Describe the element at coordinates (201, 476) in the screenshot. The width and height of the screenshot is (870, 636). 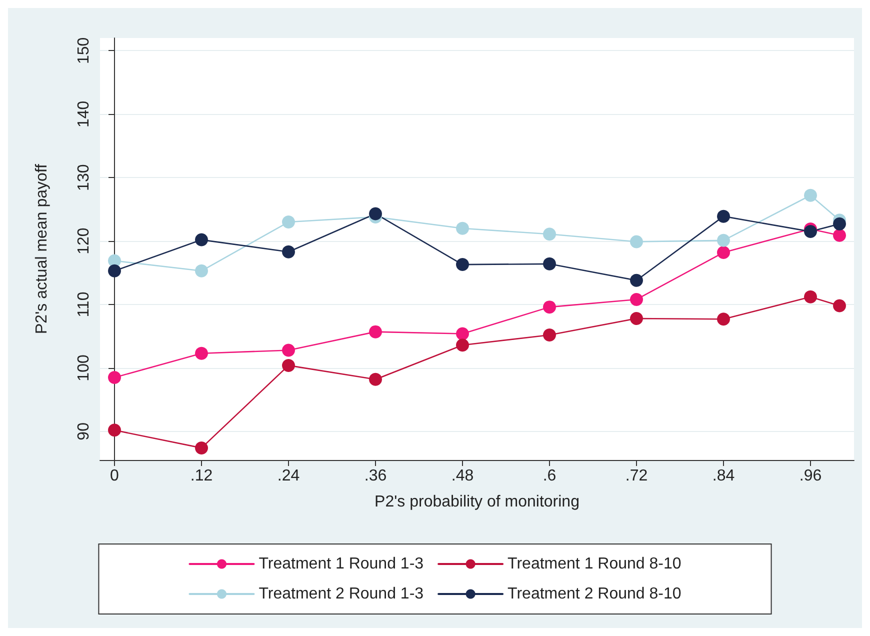
I see `x-tick-label: .12` at that location.